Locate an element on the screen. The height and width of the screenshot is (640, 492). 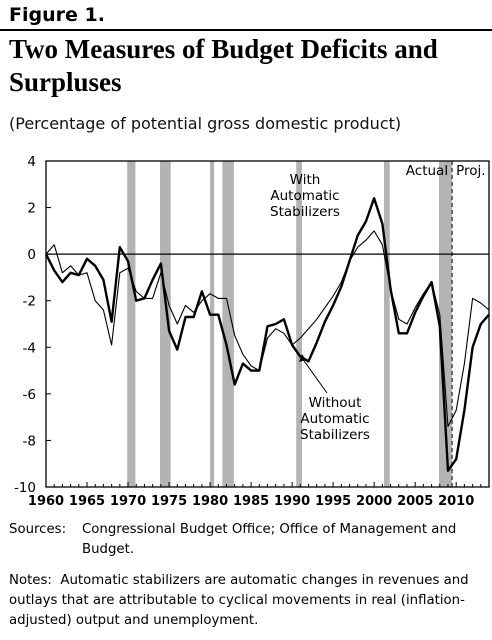
annotation-without-stabilizers: Automatic is located at coordinates (334, 419).